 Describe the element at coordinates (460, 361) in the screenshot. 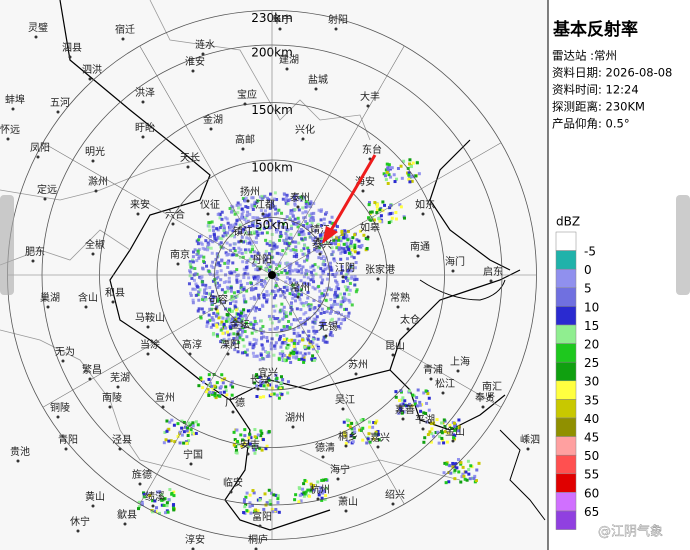

I see `city-label: 上海` at that location.